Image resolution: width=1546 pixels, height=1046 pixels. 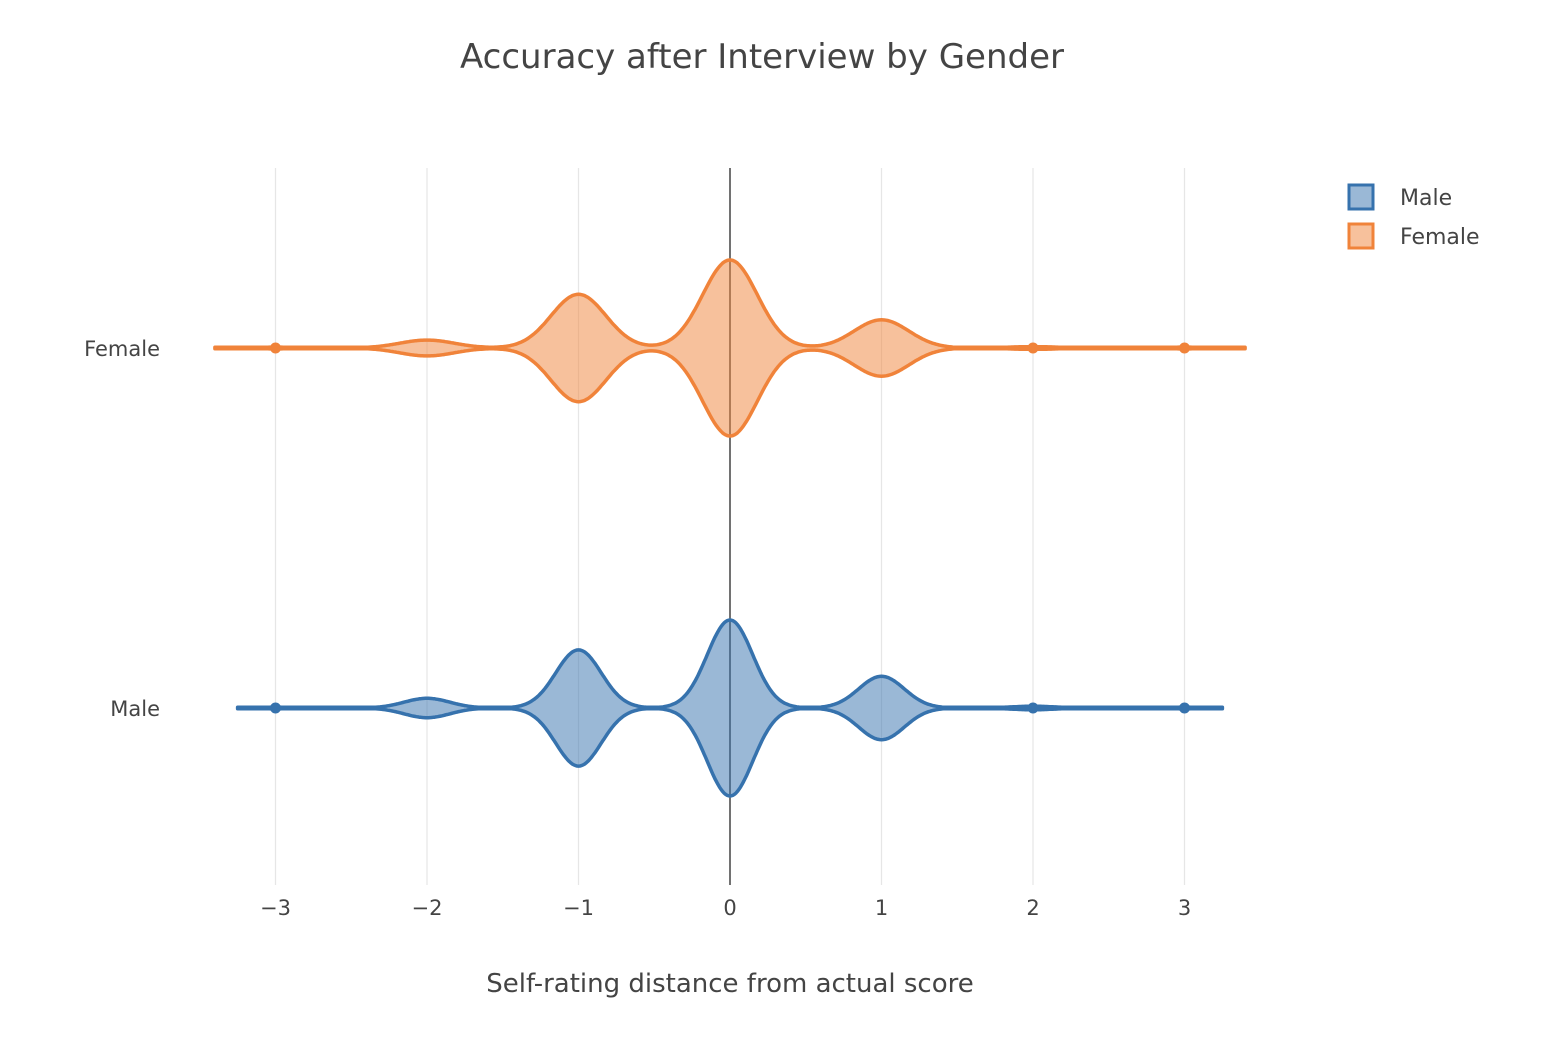 I want to click on y-tick-label-female: Female, so click(x=122, y=349).